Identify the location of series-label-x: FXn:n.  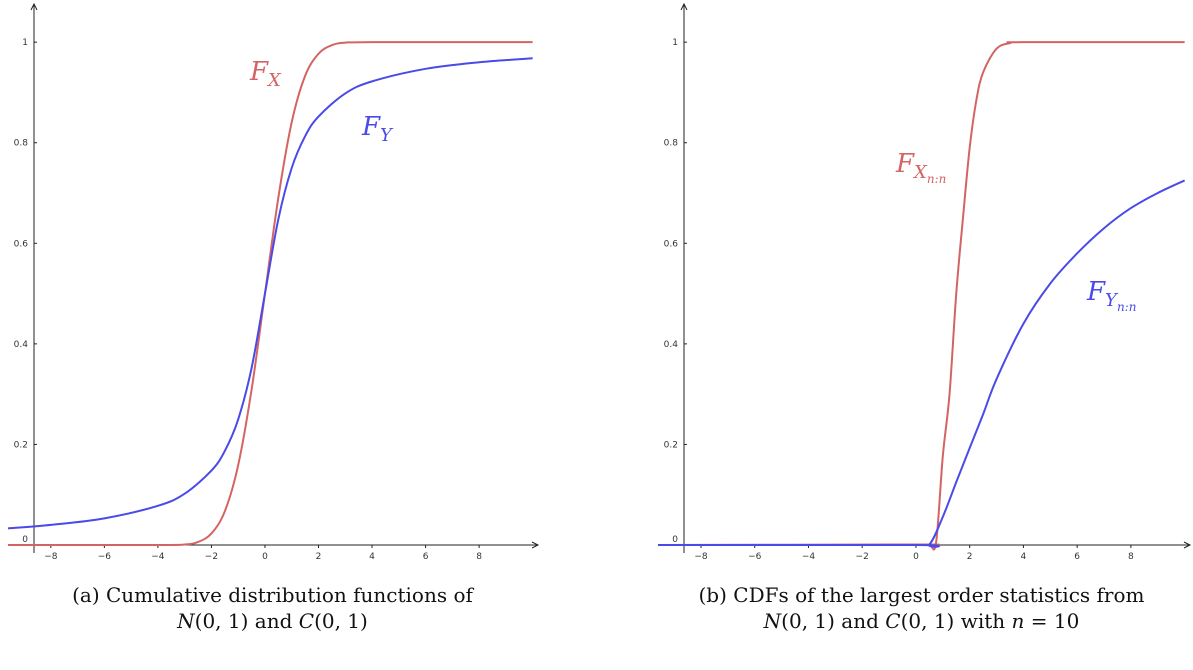
(920, 167).